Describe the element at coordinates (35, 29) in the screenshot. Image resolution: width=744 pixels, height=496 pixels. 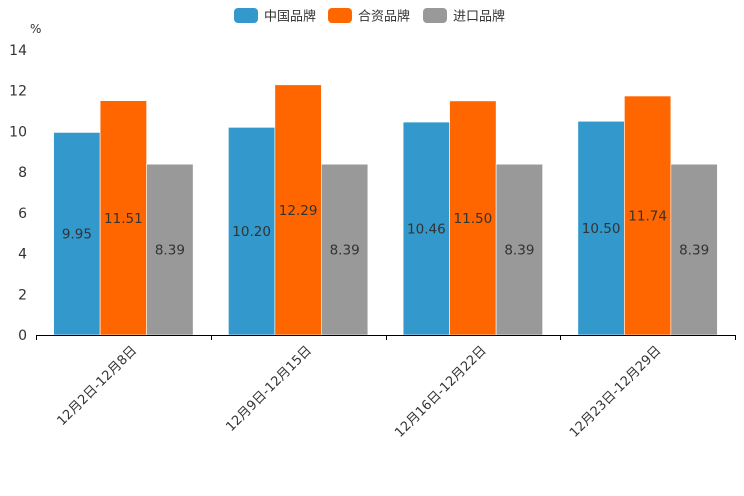
I see `y-axis-unit-label: %` at that location.